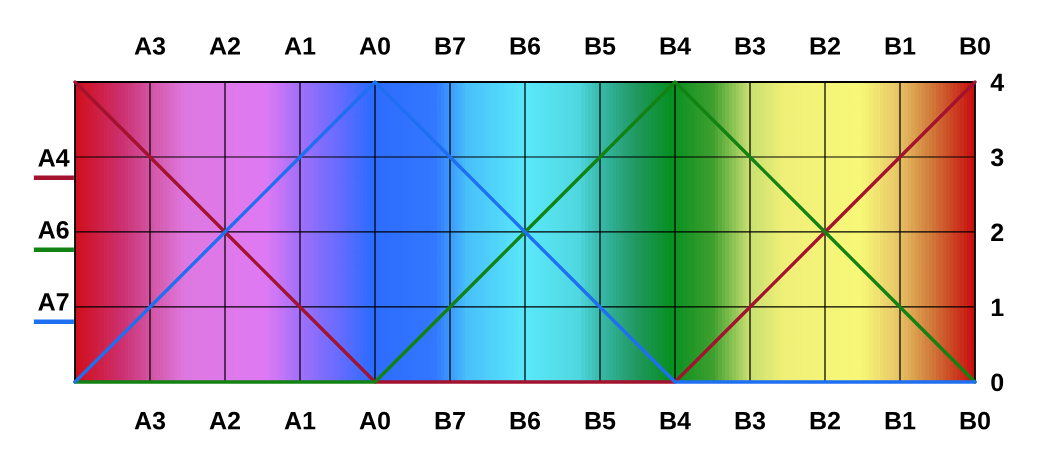 The width and height of the screenshot is (1050, 450). I want to click on category-label: B0, so click(975, 420).